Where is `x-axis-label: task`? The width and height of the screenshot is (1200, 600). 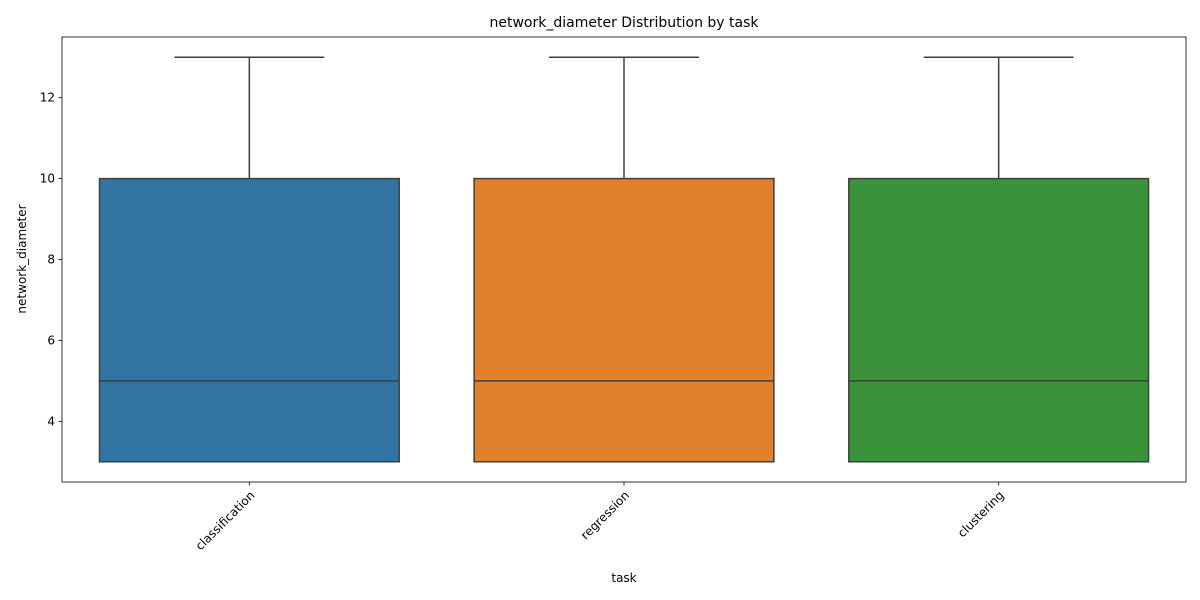
x-axis-label: task is located at coordinates (623, 578).